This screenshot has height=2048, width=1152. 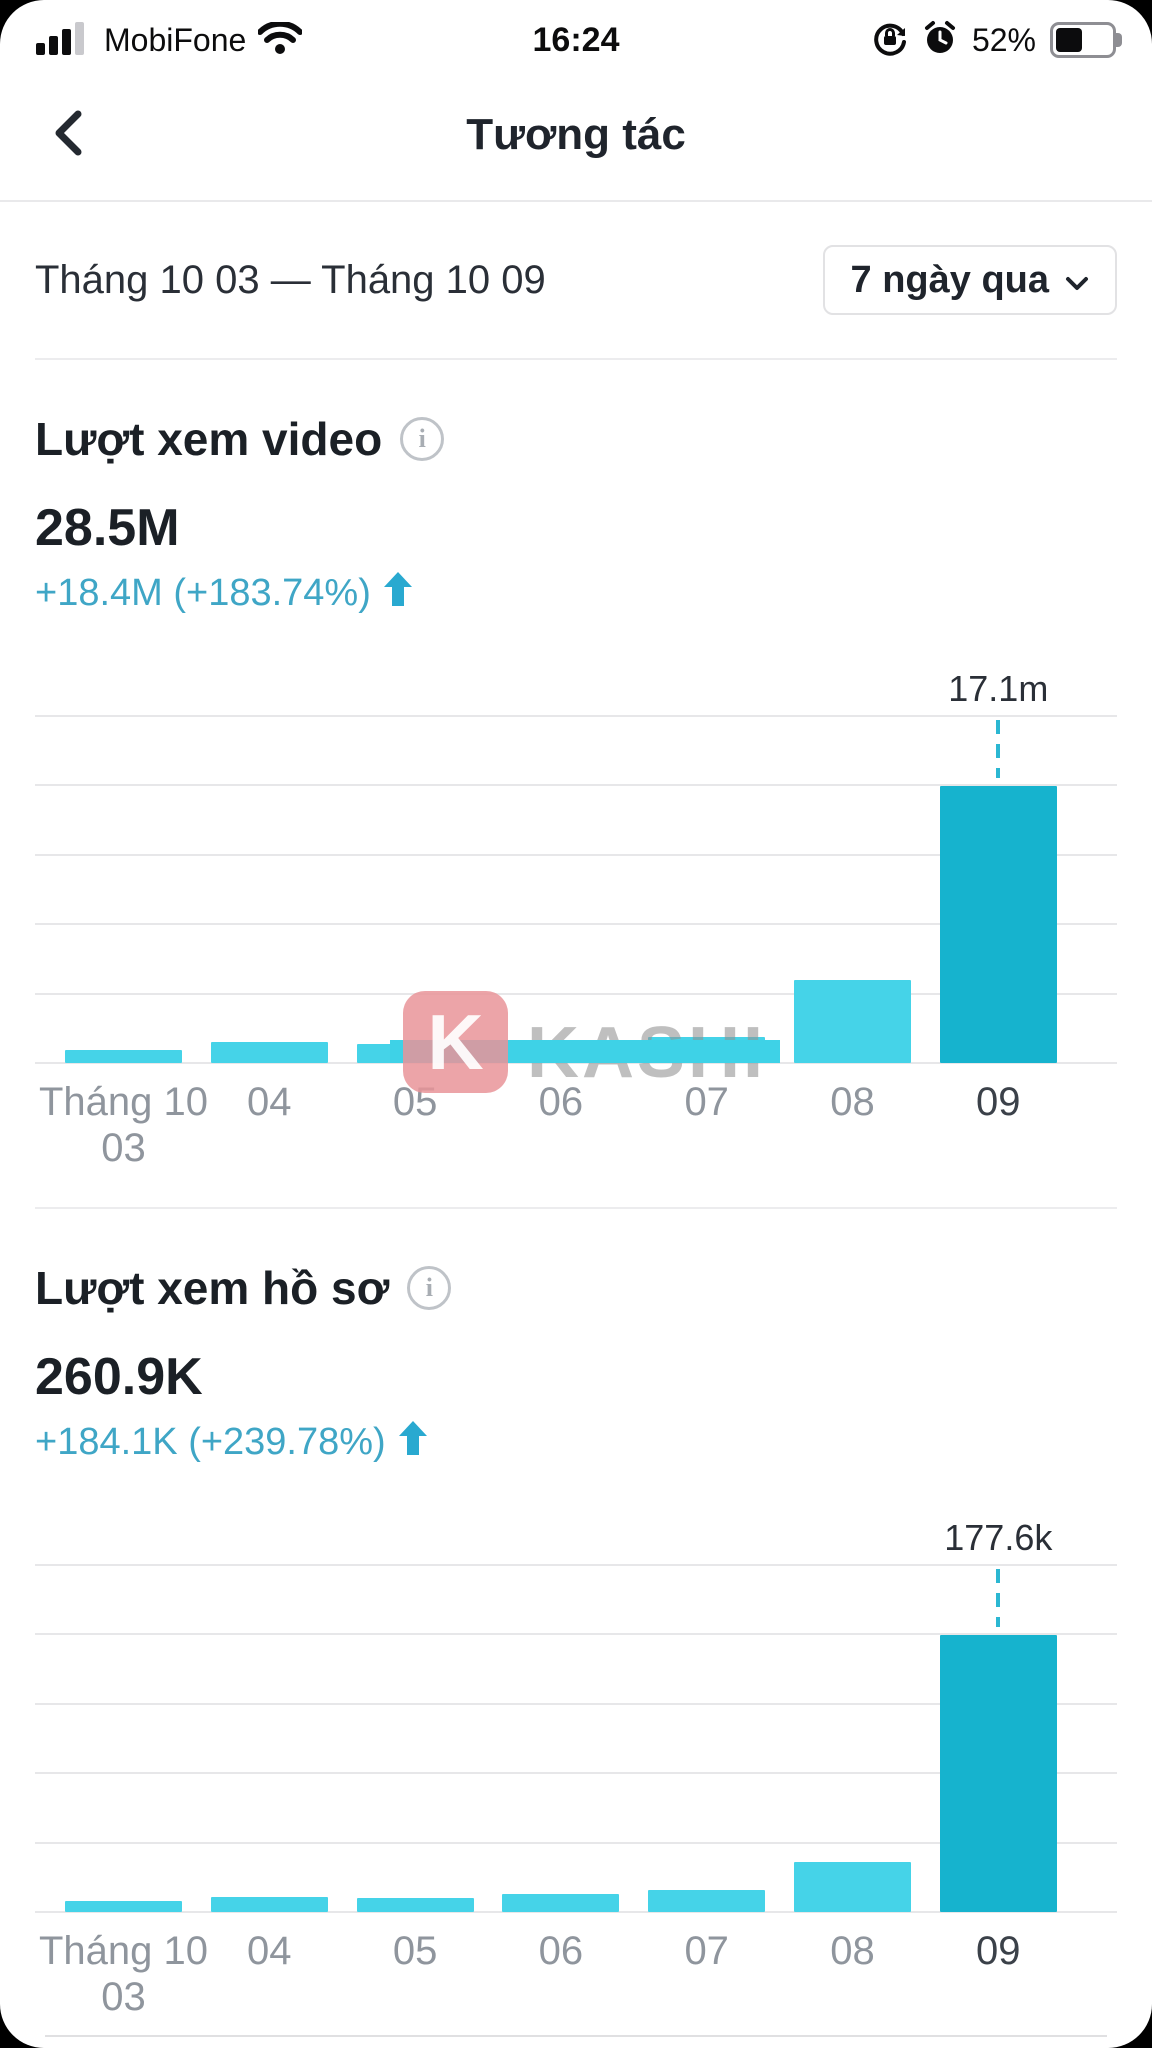 I want to click on status-bar: MobiFone 16:24, so click(x=576, y=35).